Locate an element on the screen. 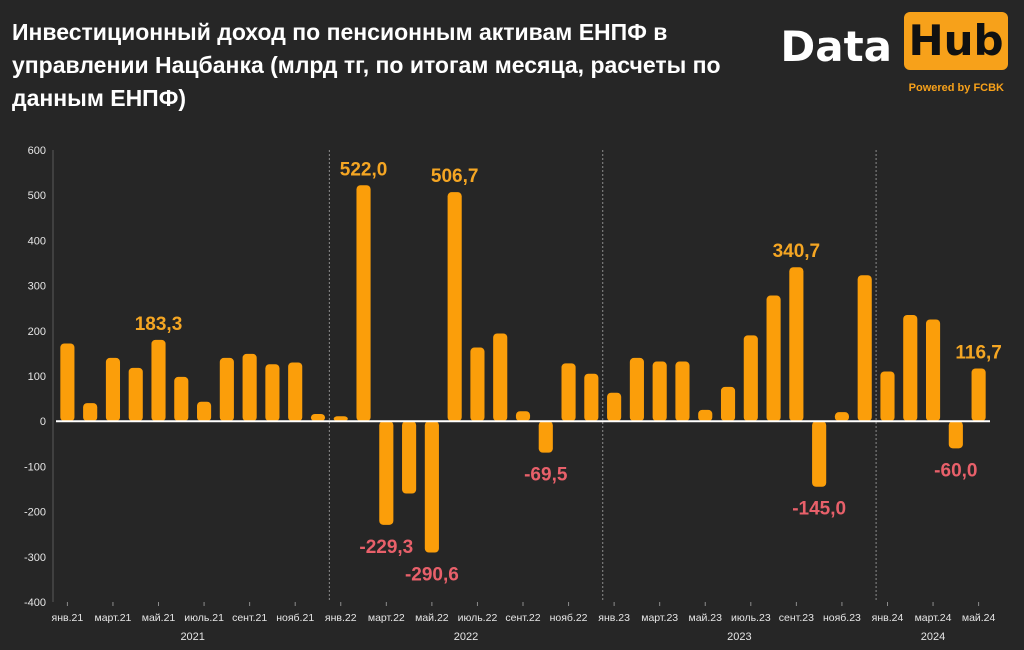 This screenshot has height=650, width=1024. y-tick-label: 600 is located at coordinates (37, 151).